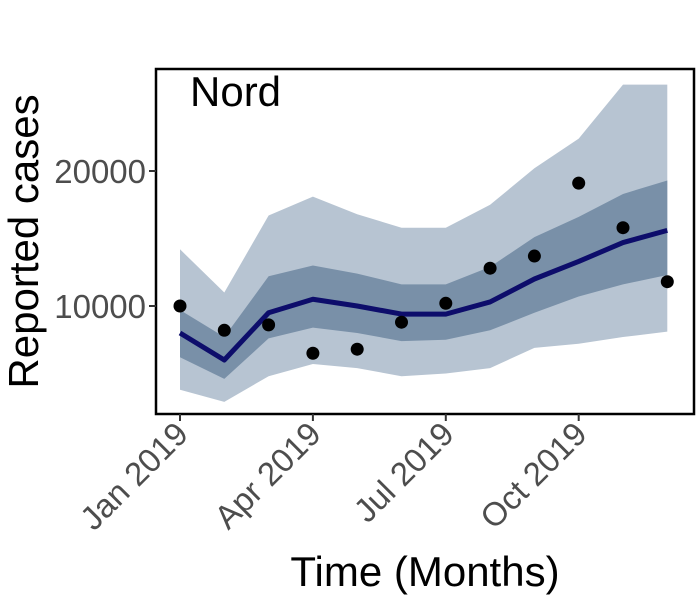  I want to click on x-tick-label: Jan 2019, so click(134, 476).